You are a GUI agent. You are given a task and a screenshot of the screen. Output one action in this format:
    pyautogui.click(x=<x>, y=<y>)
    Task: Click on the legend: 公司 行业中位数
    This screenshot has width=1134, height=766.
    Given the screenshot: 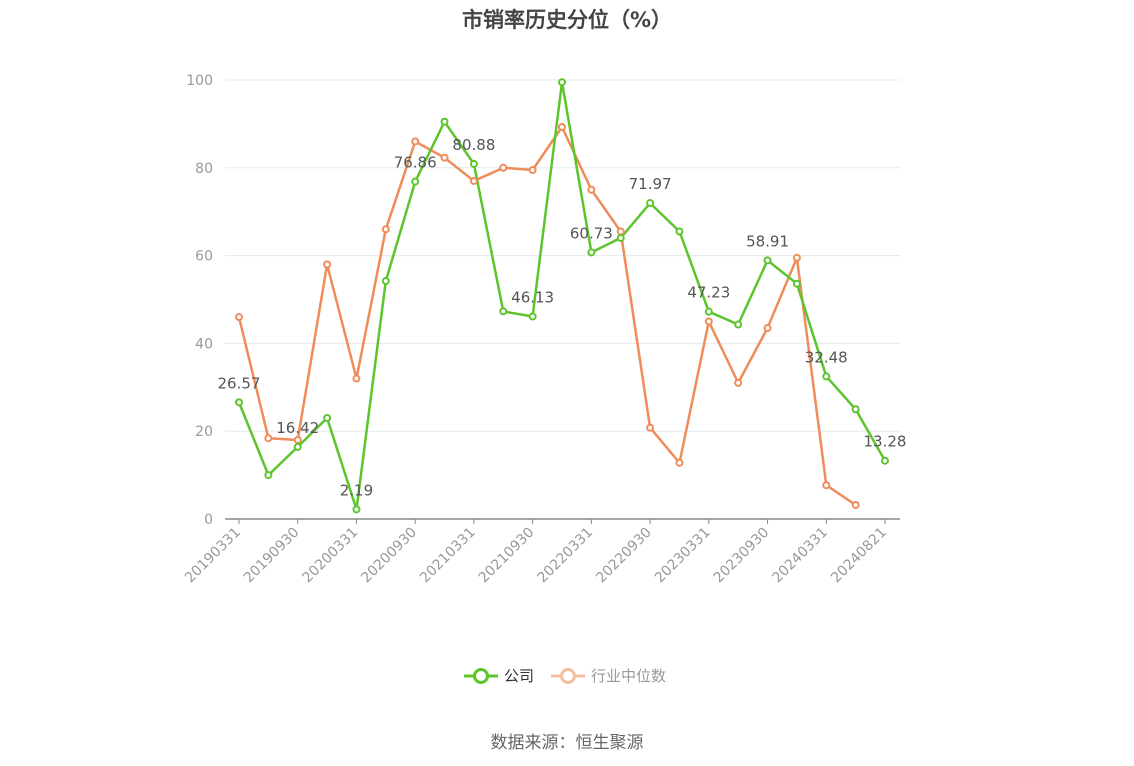 What is the action you would take?
    pyautogui.click(x=565, y=676)
    